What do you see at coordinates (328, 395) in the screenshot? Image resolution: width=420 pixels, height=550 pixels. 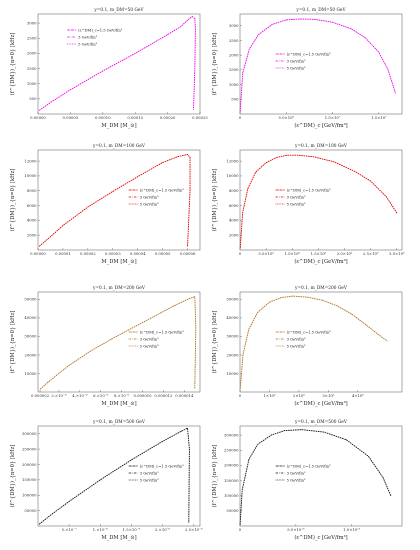 I see `x-tick-label: 3×10⁶` at bounding box center [328, 395].